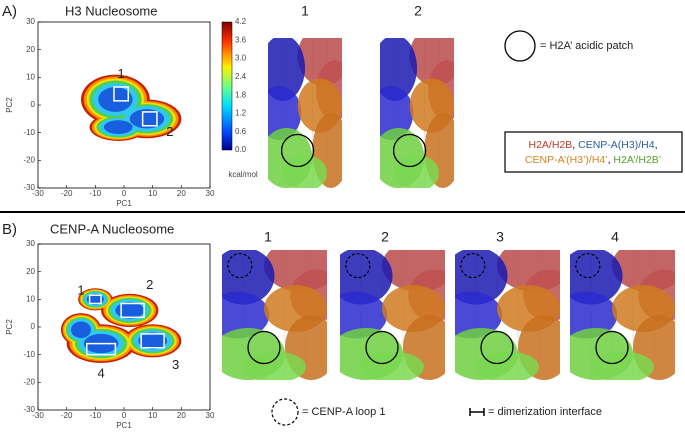  What do you see at coordinates (227, 86) in the screenshot?
I see `colorbar` at bounding box center [227, 86].